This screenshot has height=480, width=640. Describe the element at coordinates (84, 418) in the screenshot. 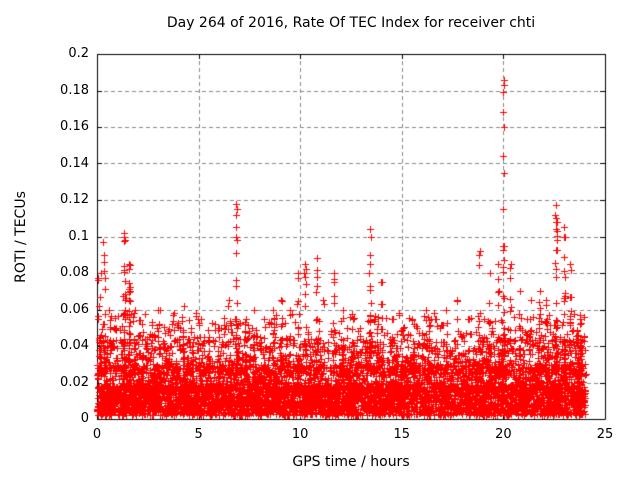

I see `y-tick-label: 0` at that location.